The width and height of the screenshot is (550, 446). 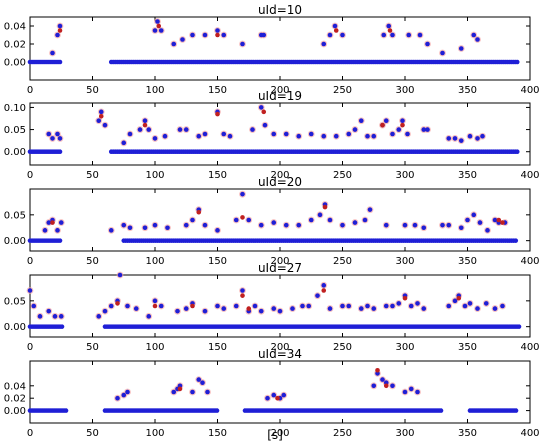 What do you see at coordinates (15, 301) in the screenshot?
I see `y-tick-label: 0.05` at bounding box center [15, 301].